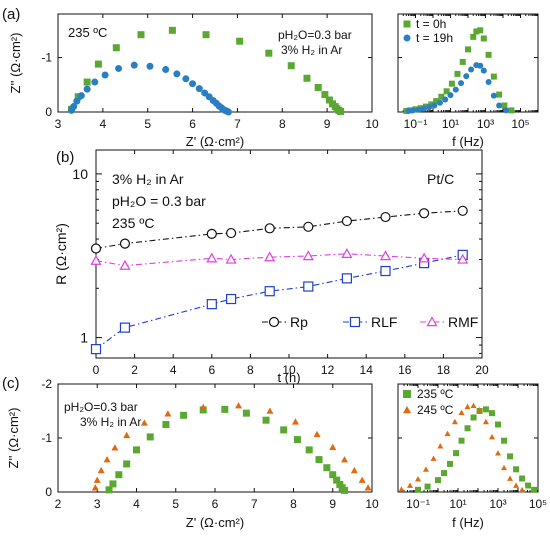 The width and height of the screenshot is (550, 537). Describe the element at coordinates (355, 322) in the screenshot. I see `b-legend-marker` at that location.